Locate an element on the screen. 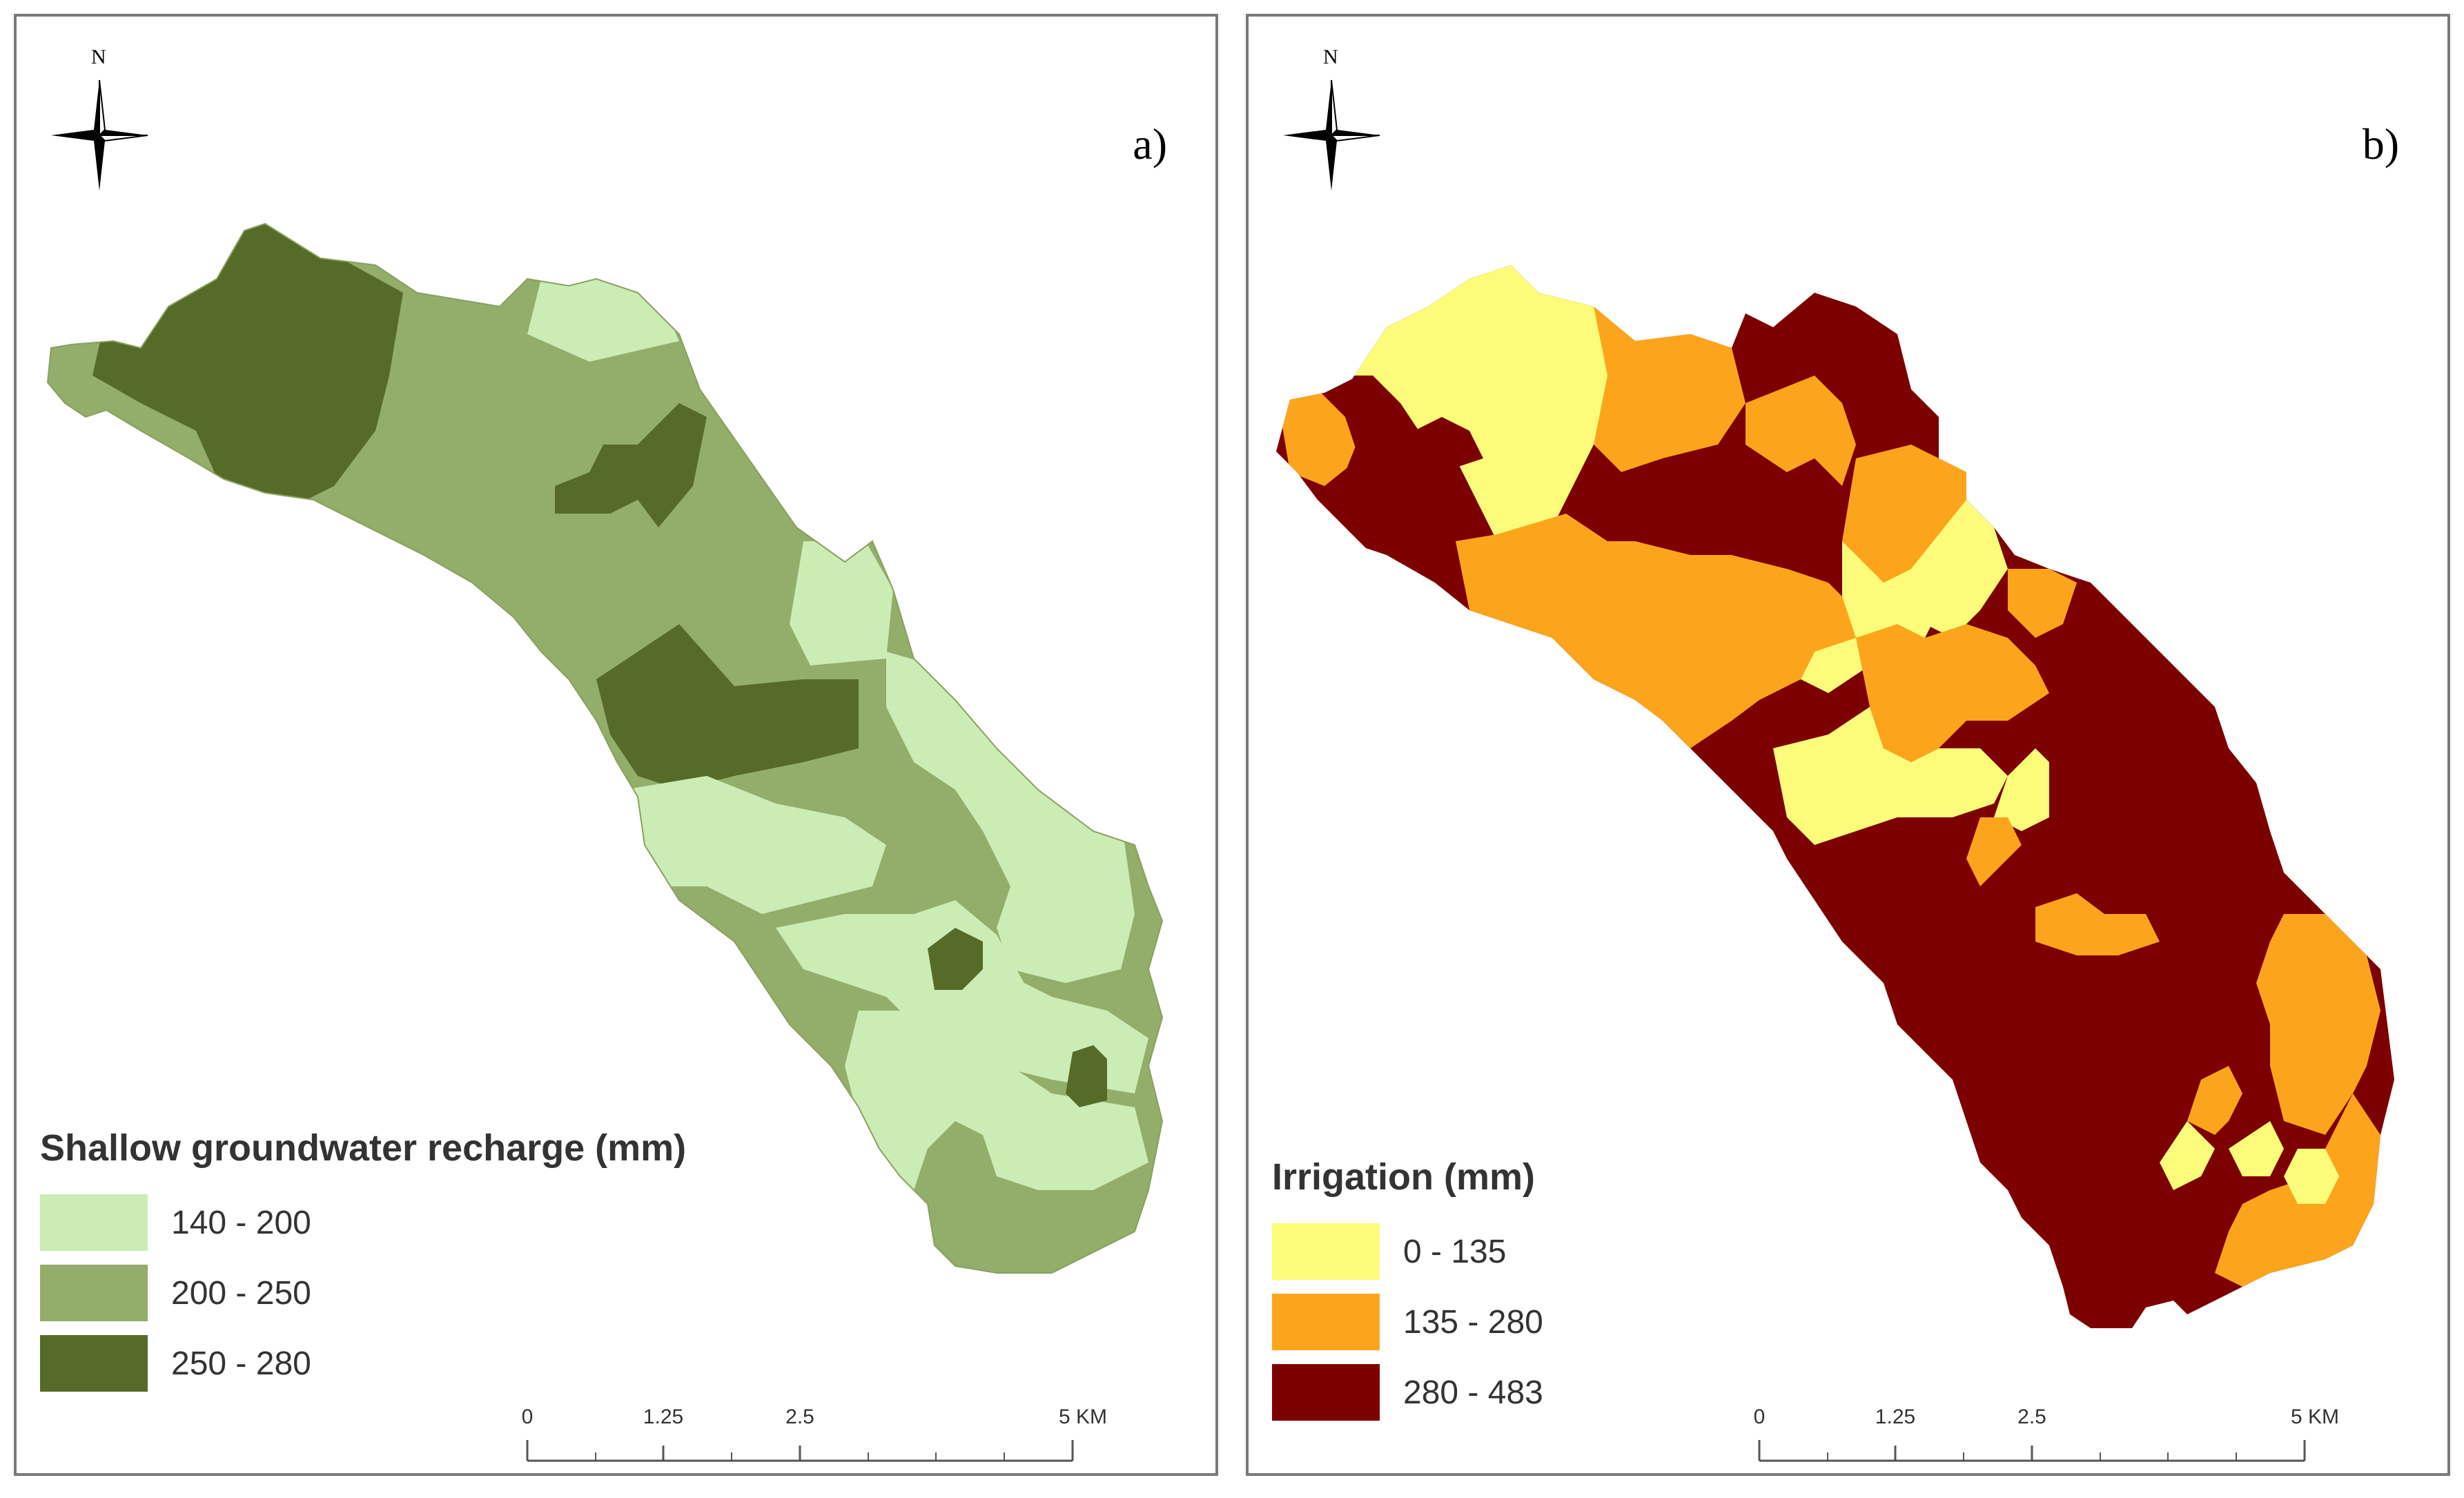 Image resolution: width=2464 pixels, height=1498 pixels. legend-label: 250 - 280 is located at coordinates (241, 1363).